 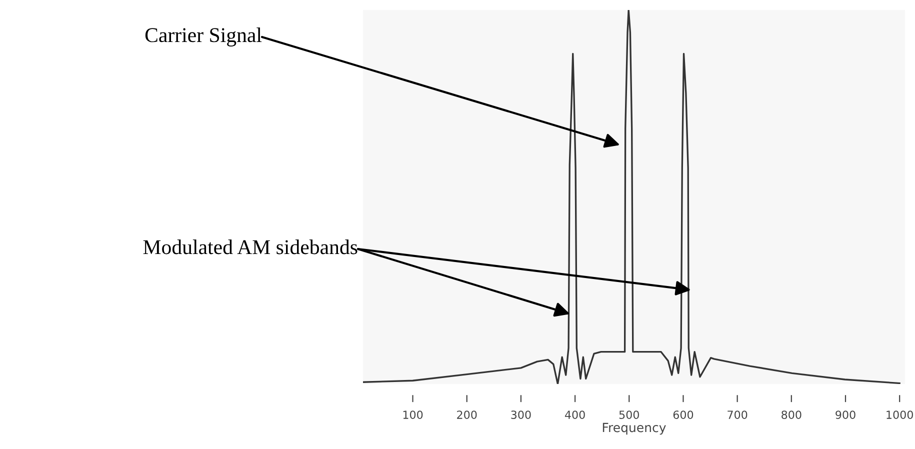 I want to click on x-axis-title: Frequency, so click(x=634, y=428).